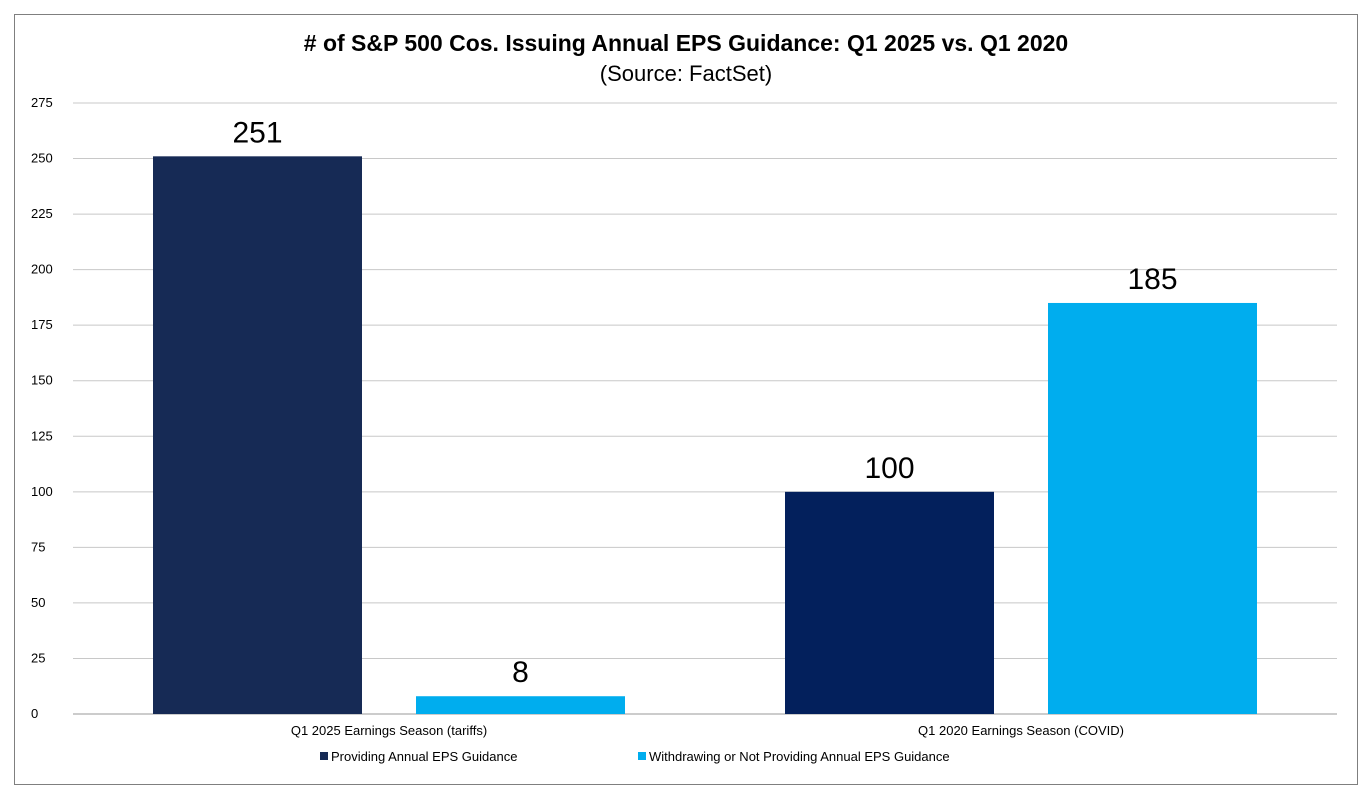  I want to click on bar-value-label: 8, so click(520, 672).